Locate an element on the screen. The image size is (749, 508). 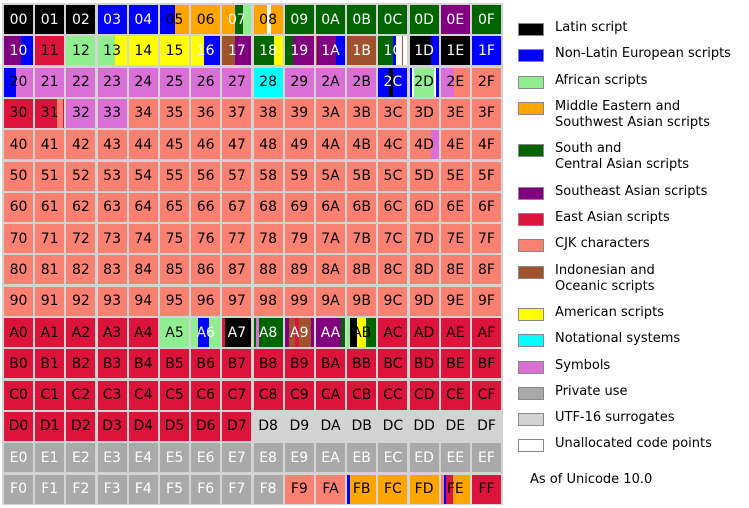
block-cell-76: 76 is located at coordinates (206, 239).